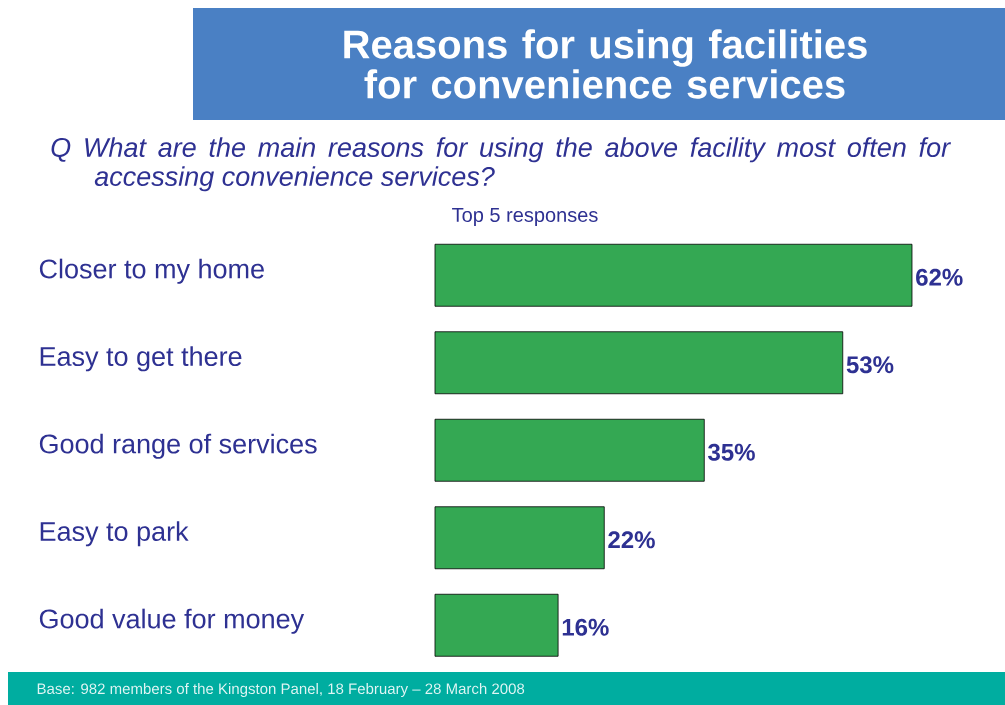  I want to click on y-tick-label: Good value for money, so click(172, 621).